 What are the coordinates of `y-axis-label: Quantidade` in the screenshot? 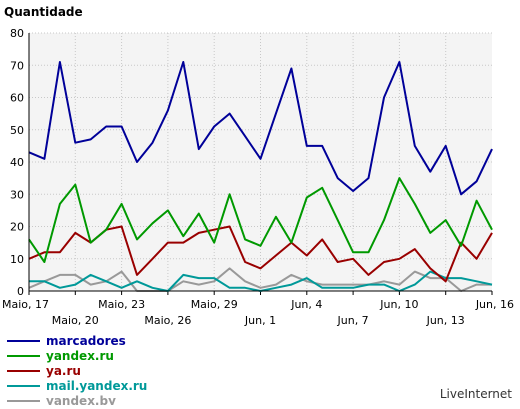 It's located at (43, 12).